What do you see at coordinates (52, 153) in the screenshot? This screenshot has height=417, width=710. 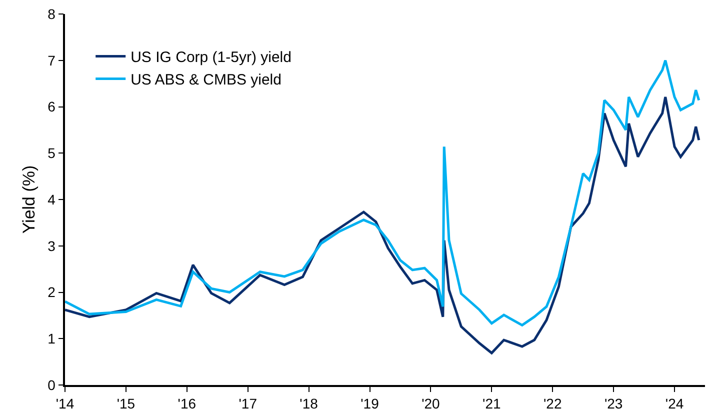 I see `y-tick-label: 5` at bounding box center [52, 153].